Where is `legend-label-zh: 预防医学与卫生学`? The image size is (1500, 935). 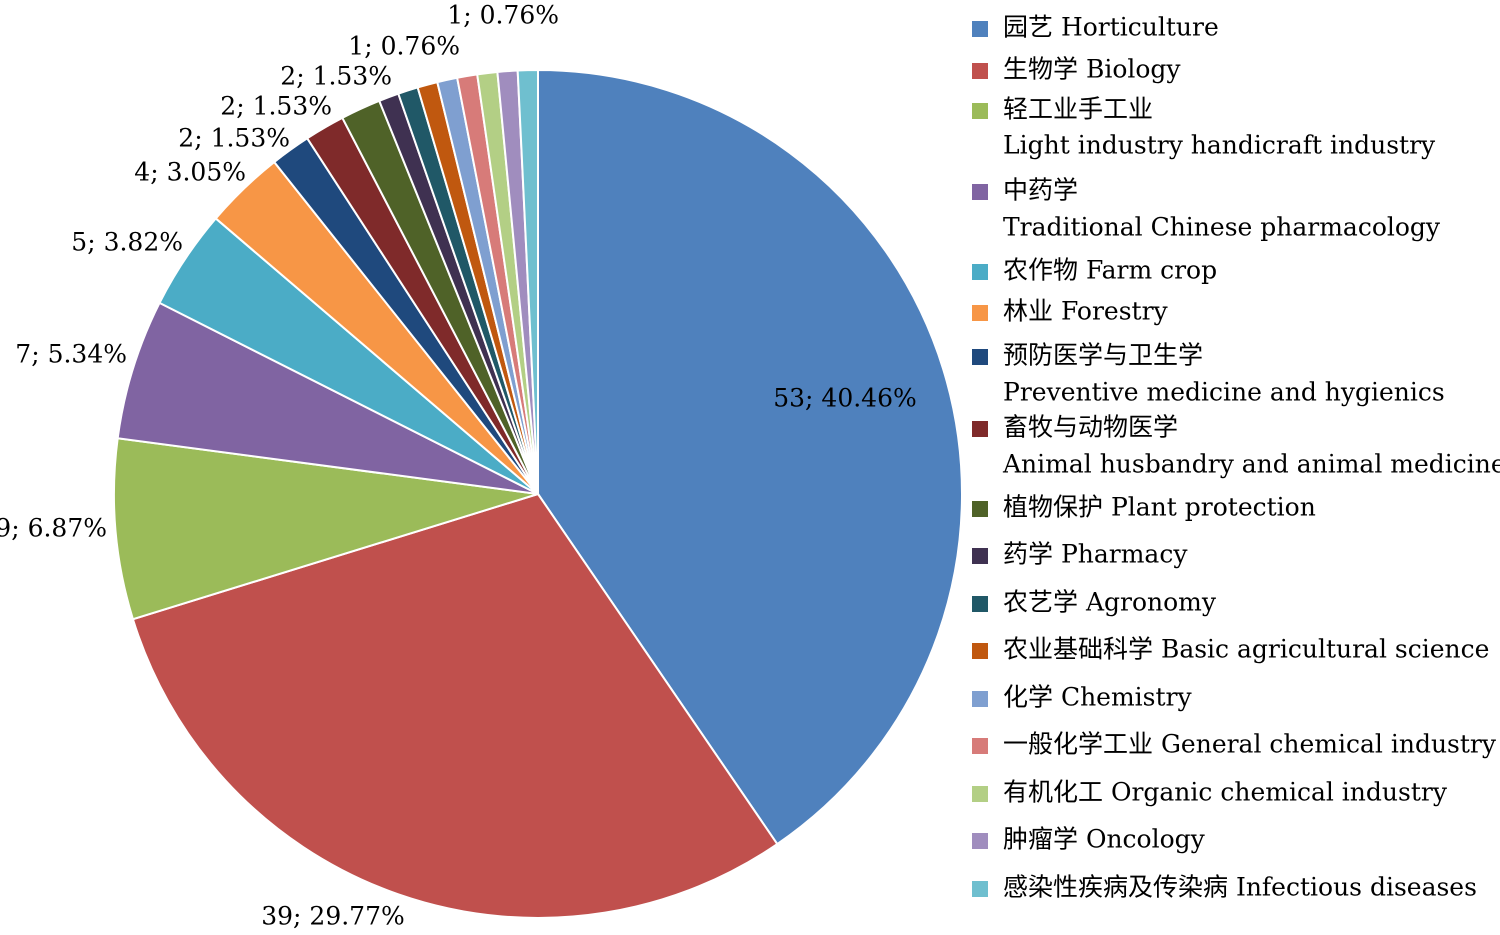 legend-label-zh: 预防医学与卫生学 is located at coordinates (1103, 355).